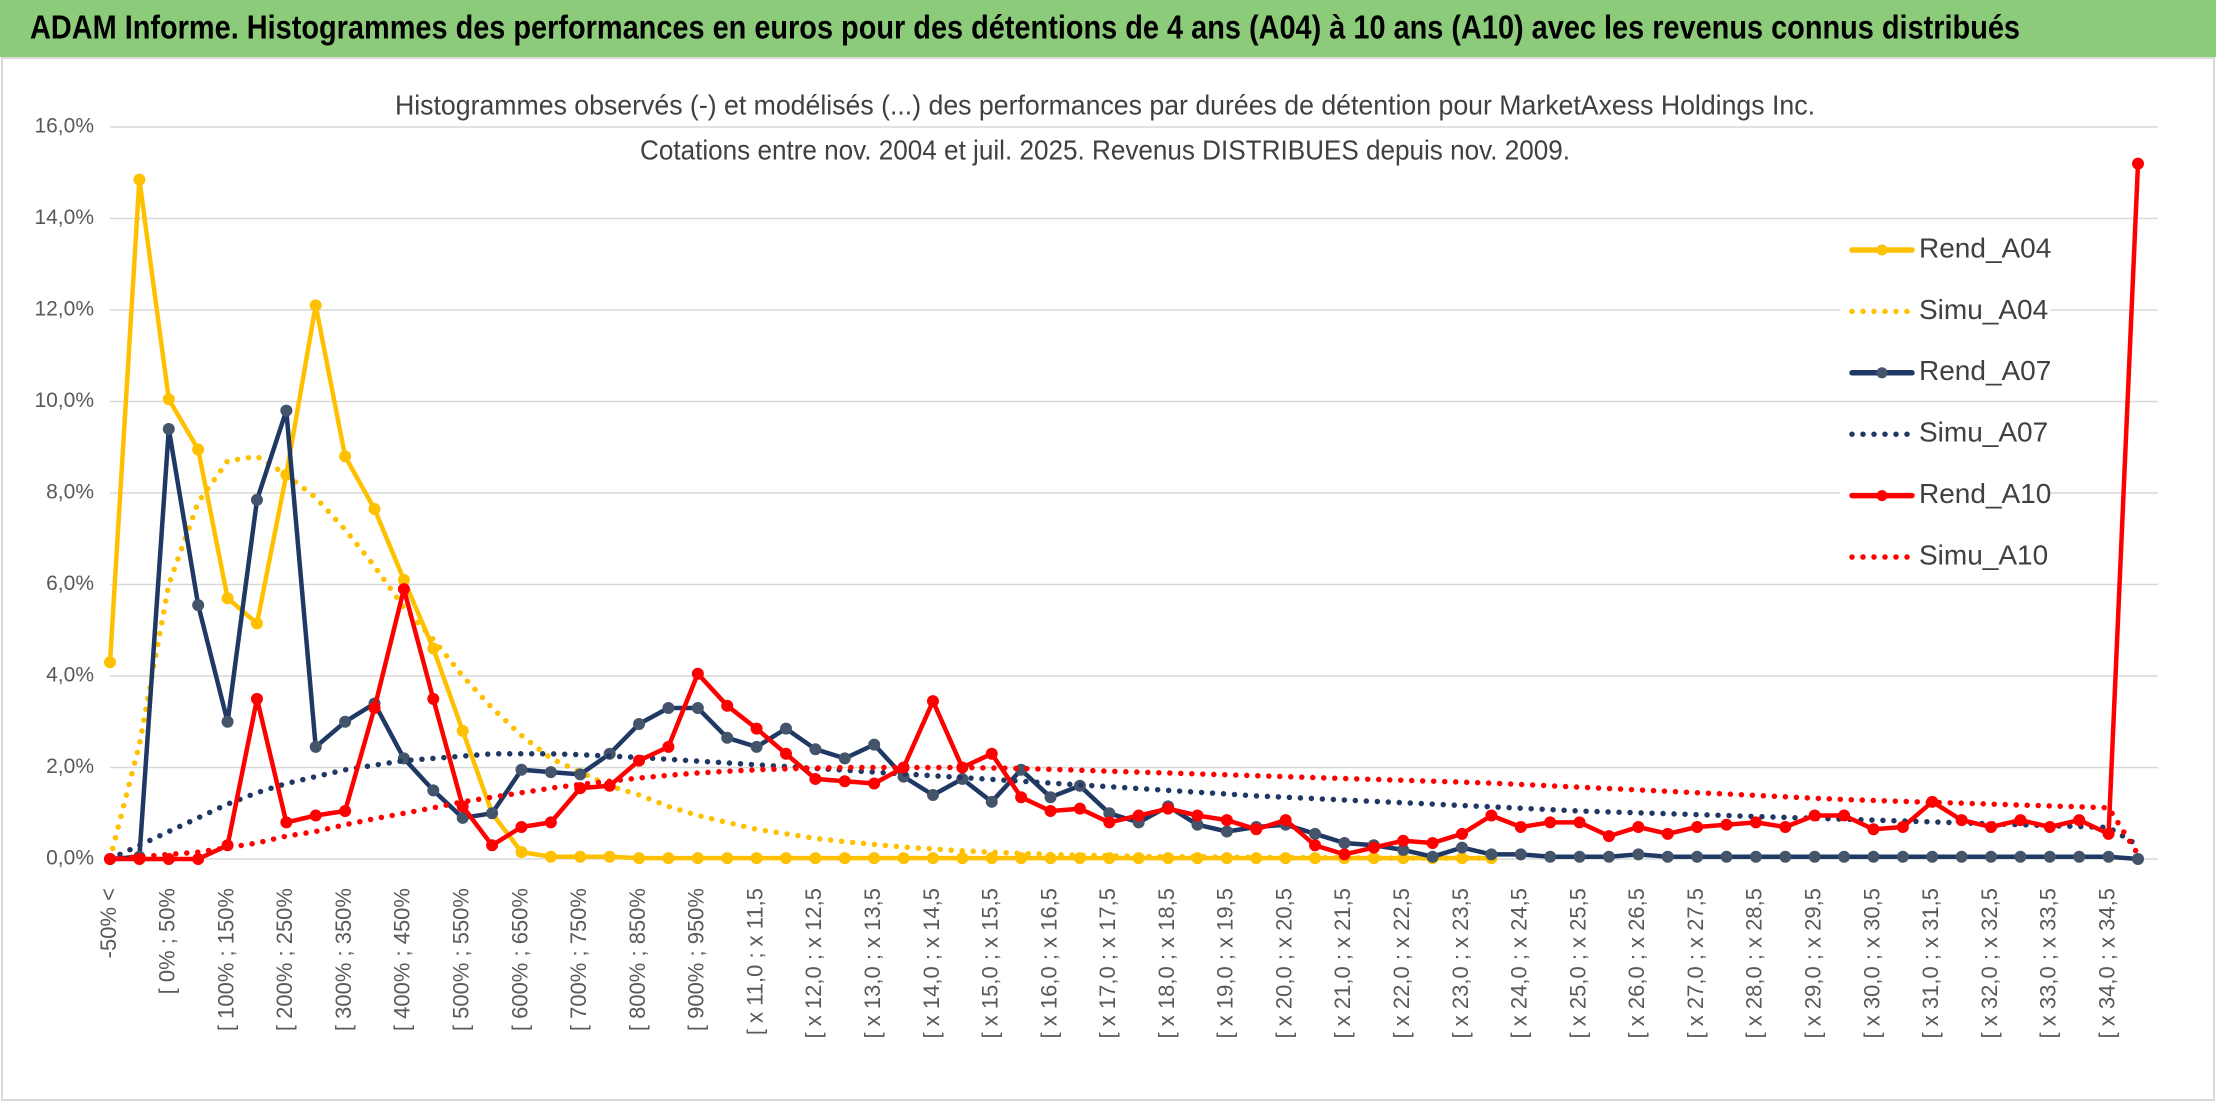 The image size is (2216, 1102). What do you see at coordinates (343, 959) in the screenshot?
I see `x-tick-label: [ 300% ; 350%` at bounding box center [343, 959].